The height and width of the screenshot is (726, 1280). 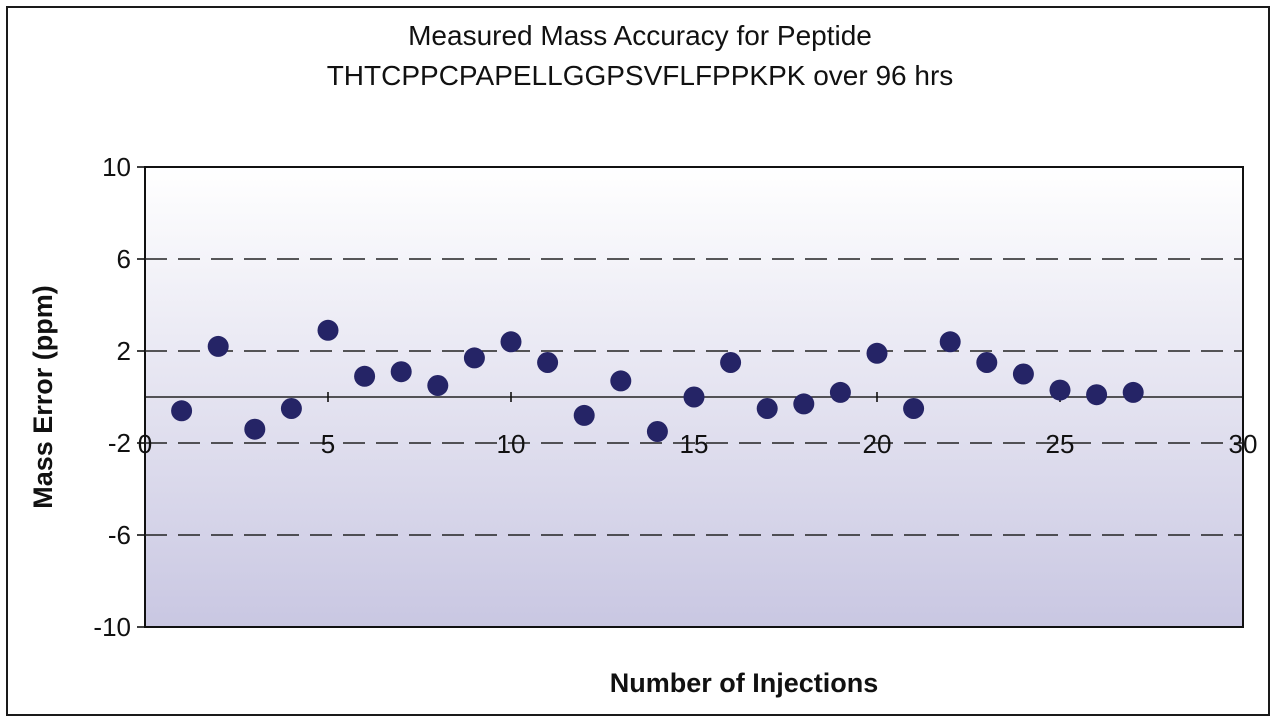 What do you see at coordinates (694, 444) in the screenshot?
I see `x-tick-label: 15` at bounding box center [694, 444].